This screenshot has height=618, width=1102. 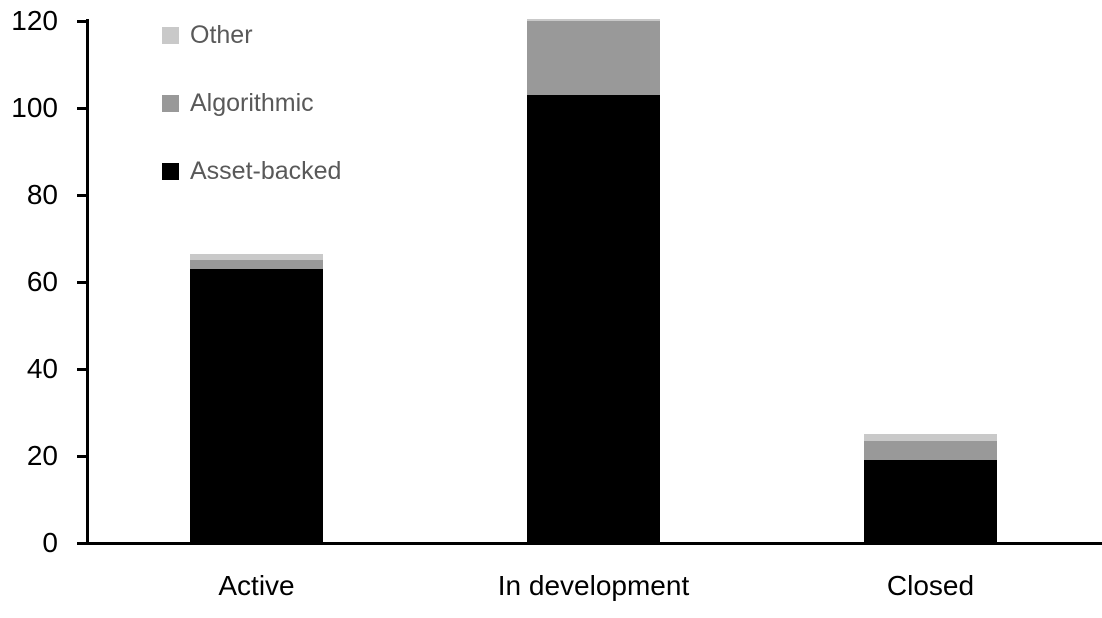 I want to click on bar-segment-algorithmic-in-development, so click(x=593, y=58).